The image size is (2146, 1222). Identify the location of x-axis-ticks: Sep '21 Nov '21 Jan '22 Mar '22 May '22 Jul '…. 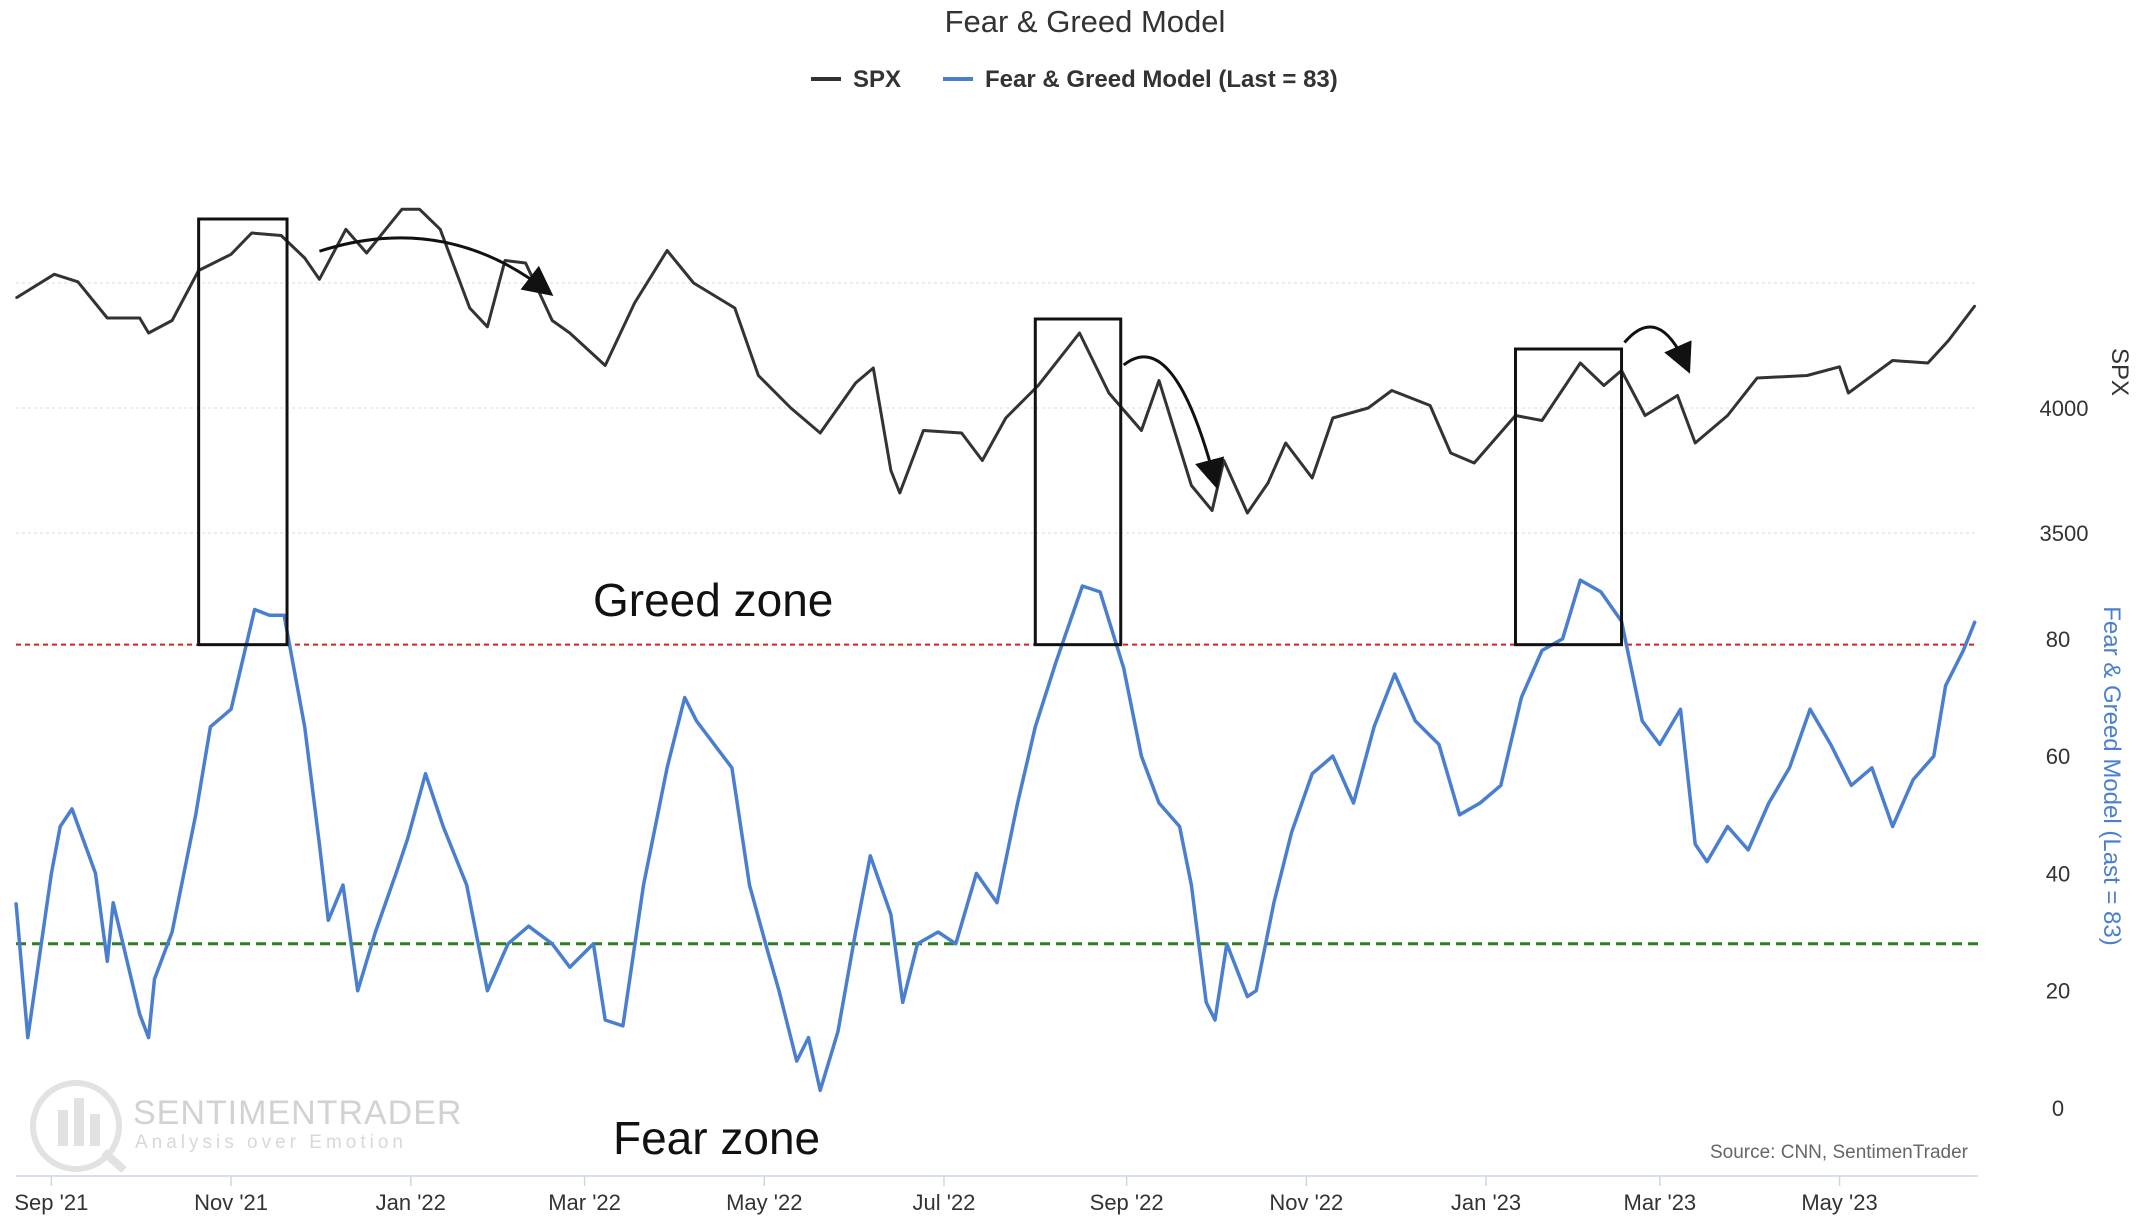
(946, 1195).